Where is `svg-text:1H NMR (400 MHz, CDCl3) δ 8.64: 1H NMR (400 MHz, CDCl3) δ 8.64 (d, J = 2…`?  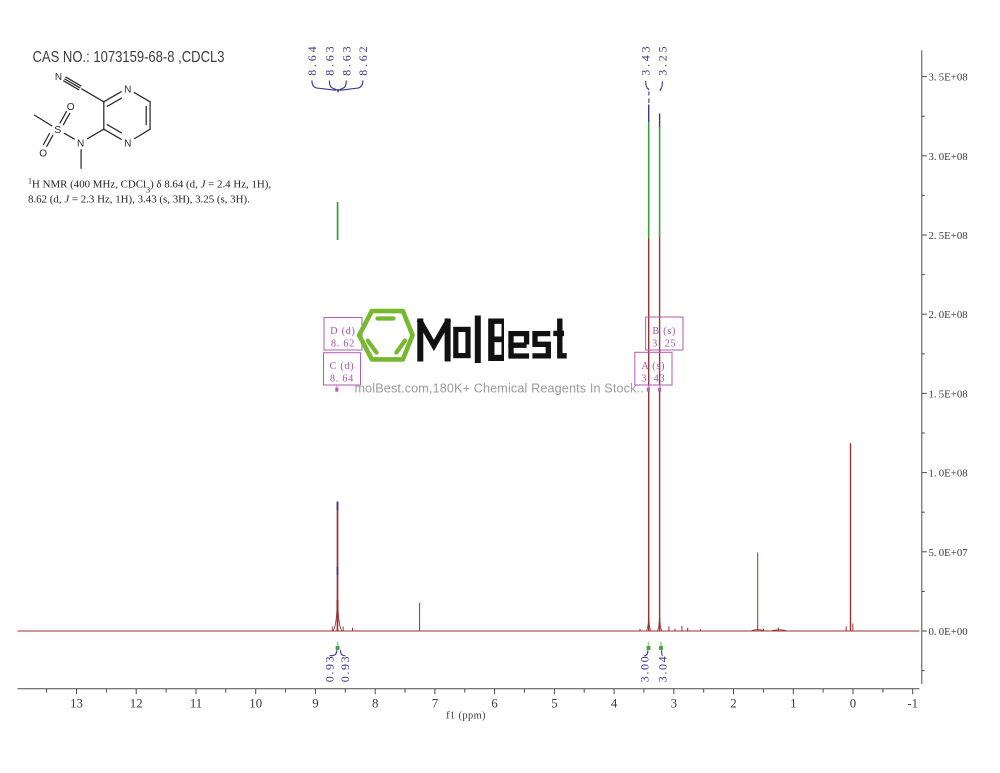 svg-text:1H NMR (400 MHz, CDCl3) δ 8.64: 1H NMR (400 MHz, CDCl3) δ 8.64 (d, J = 2… is located at coordinates (149, 185).